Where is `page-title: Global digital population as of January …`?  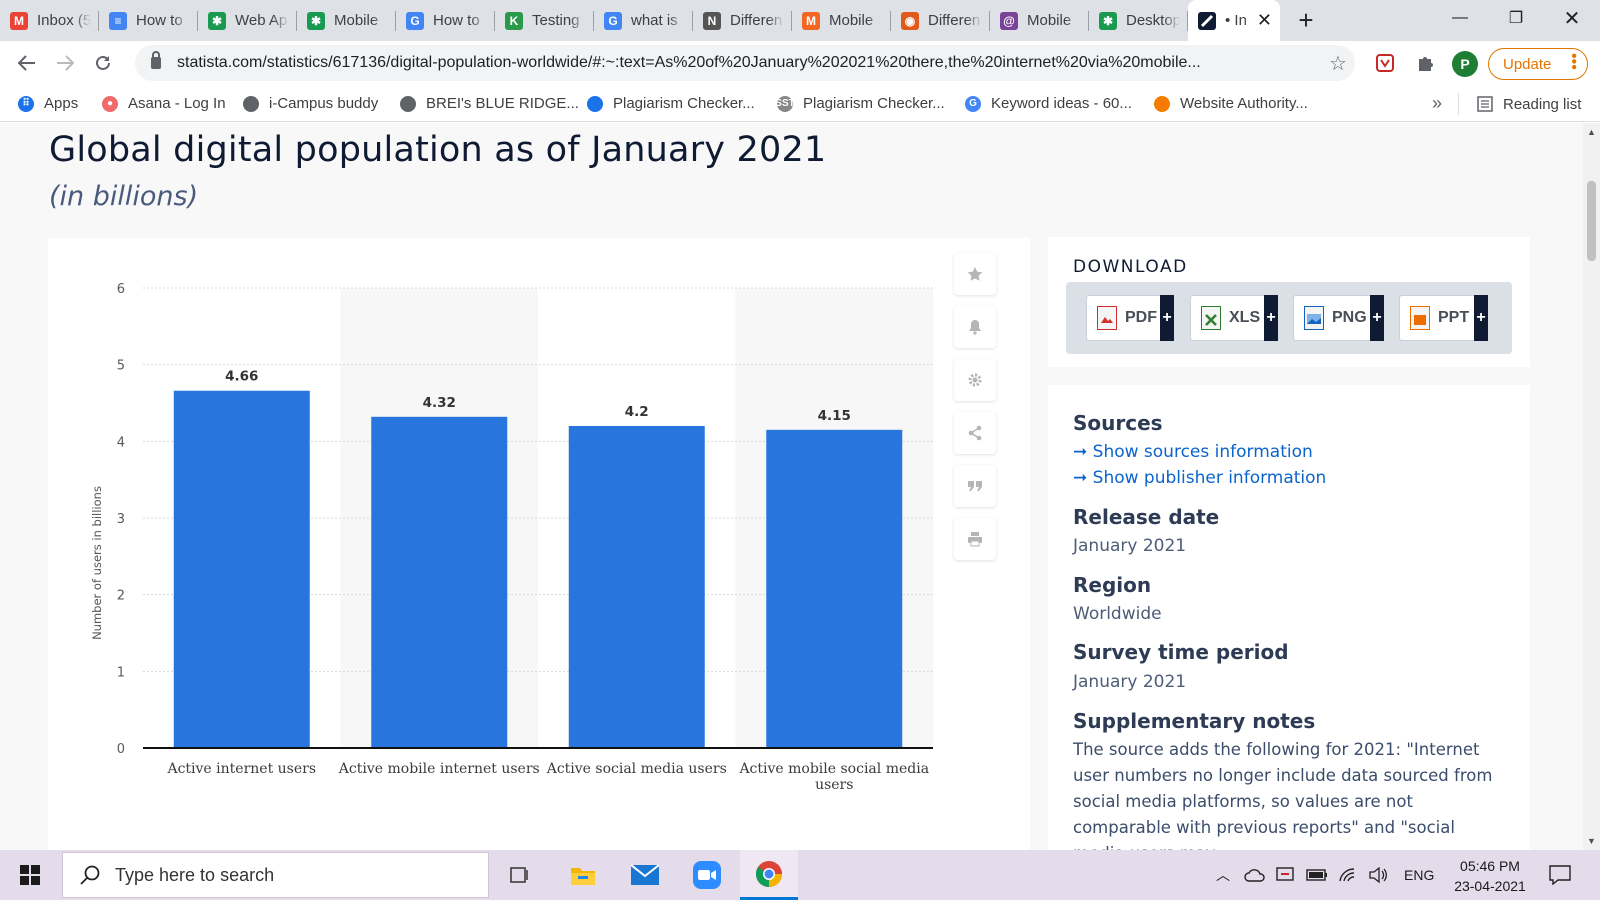 page-title: Global digital population as of January … is located at coordinates (438, 150).